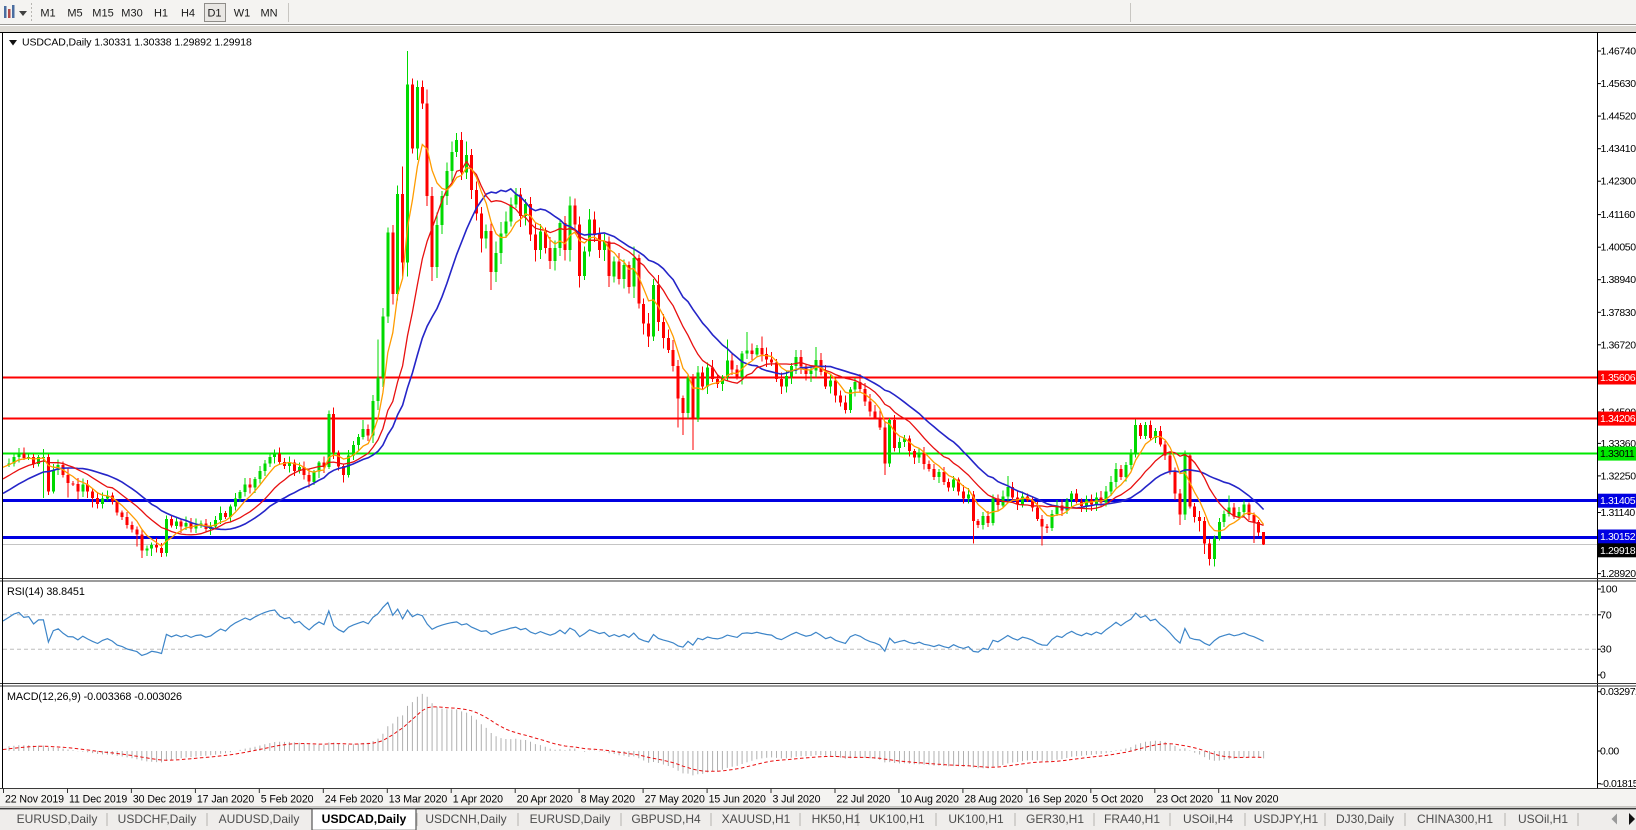 Image resolution: width=1636 pixels, height=830 pixels. I want to click on svg-text: 1.43410, so click(1618, 149).